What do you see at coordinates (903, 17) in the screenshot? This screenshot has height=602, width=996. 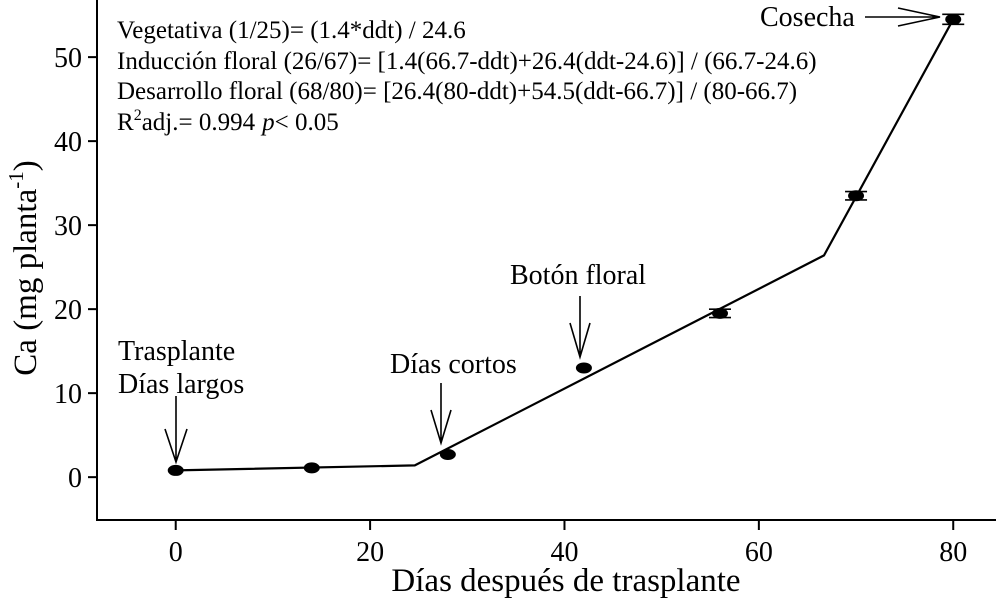 I see `arrow-cosecha` at bounding box center [903, 17].